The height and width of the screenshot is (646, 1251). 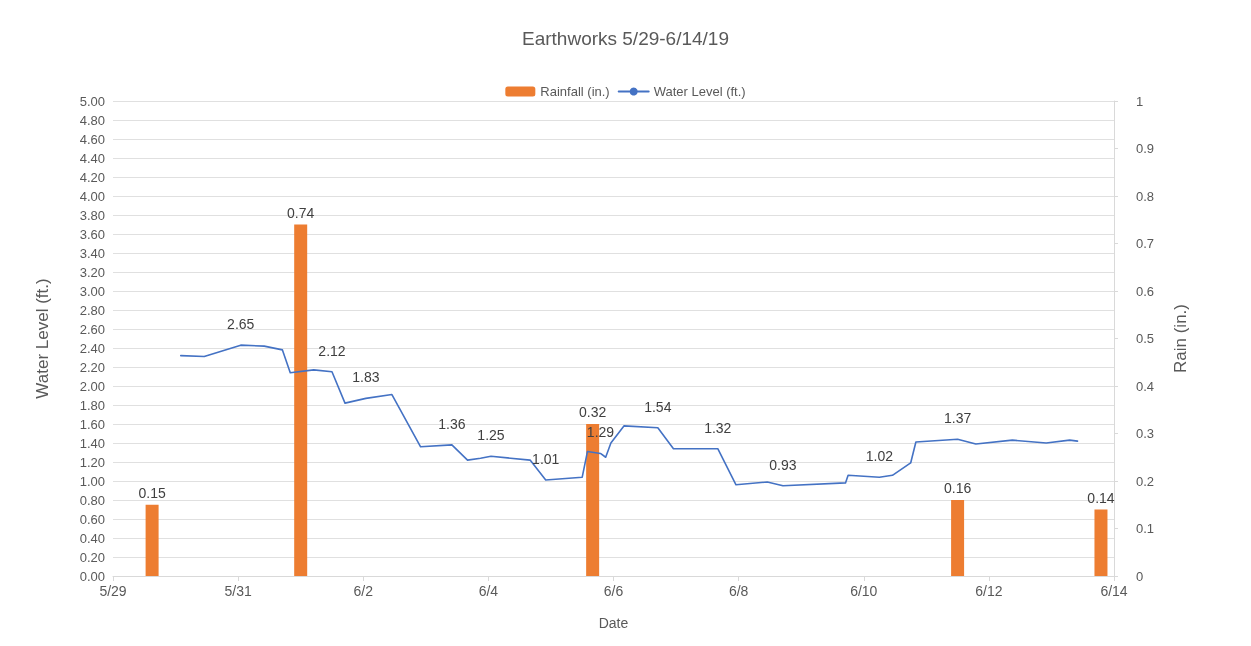 I want to click on y2-tick-label: 0.8, so click(x=1145, y=196).